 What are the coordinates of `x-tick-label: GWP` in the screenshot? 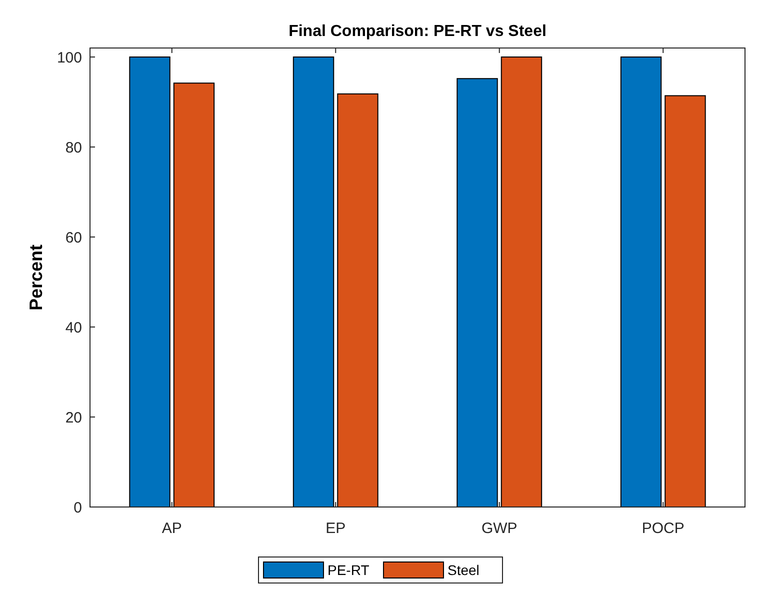 It's located at (499, 528).